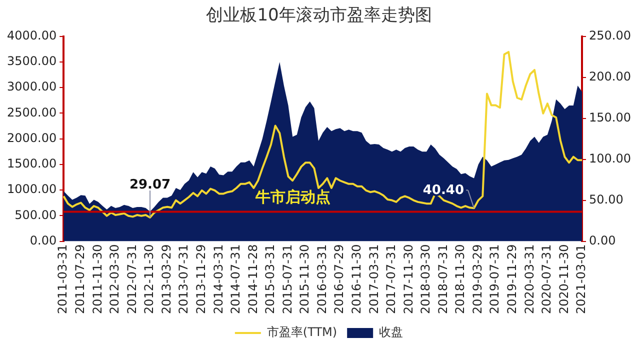 The height and width of the screenshot is (349, 640). Describe the element at coordinates (391, 279) in the screenshot. I see `x-tick-label: 2017-07-31` at that location.